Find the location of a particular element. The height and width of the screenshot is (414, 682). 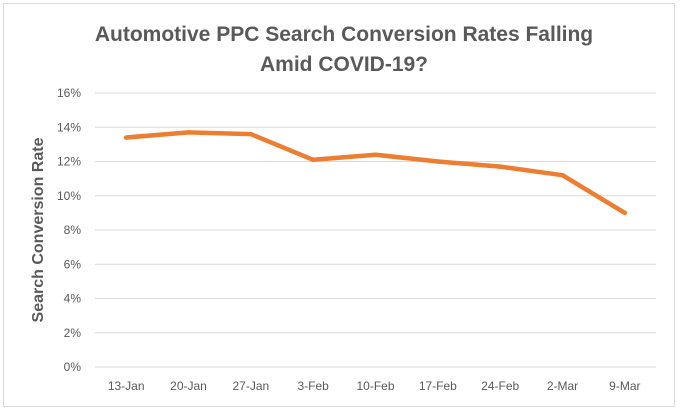

x-tick-label: 3-Feb is located at coordinates (313, 386).